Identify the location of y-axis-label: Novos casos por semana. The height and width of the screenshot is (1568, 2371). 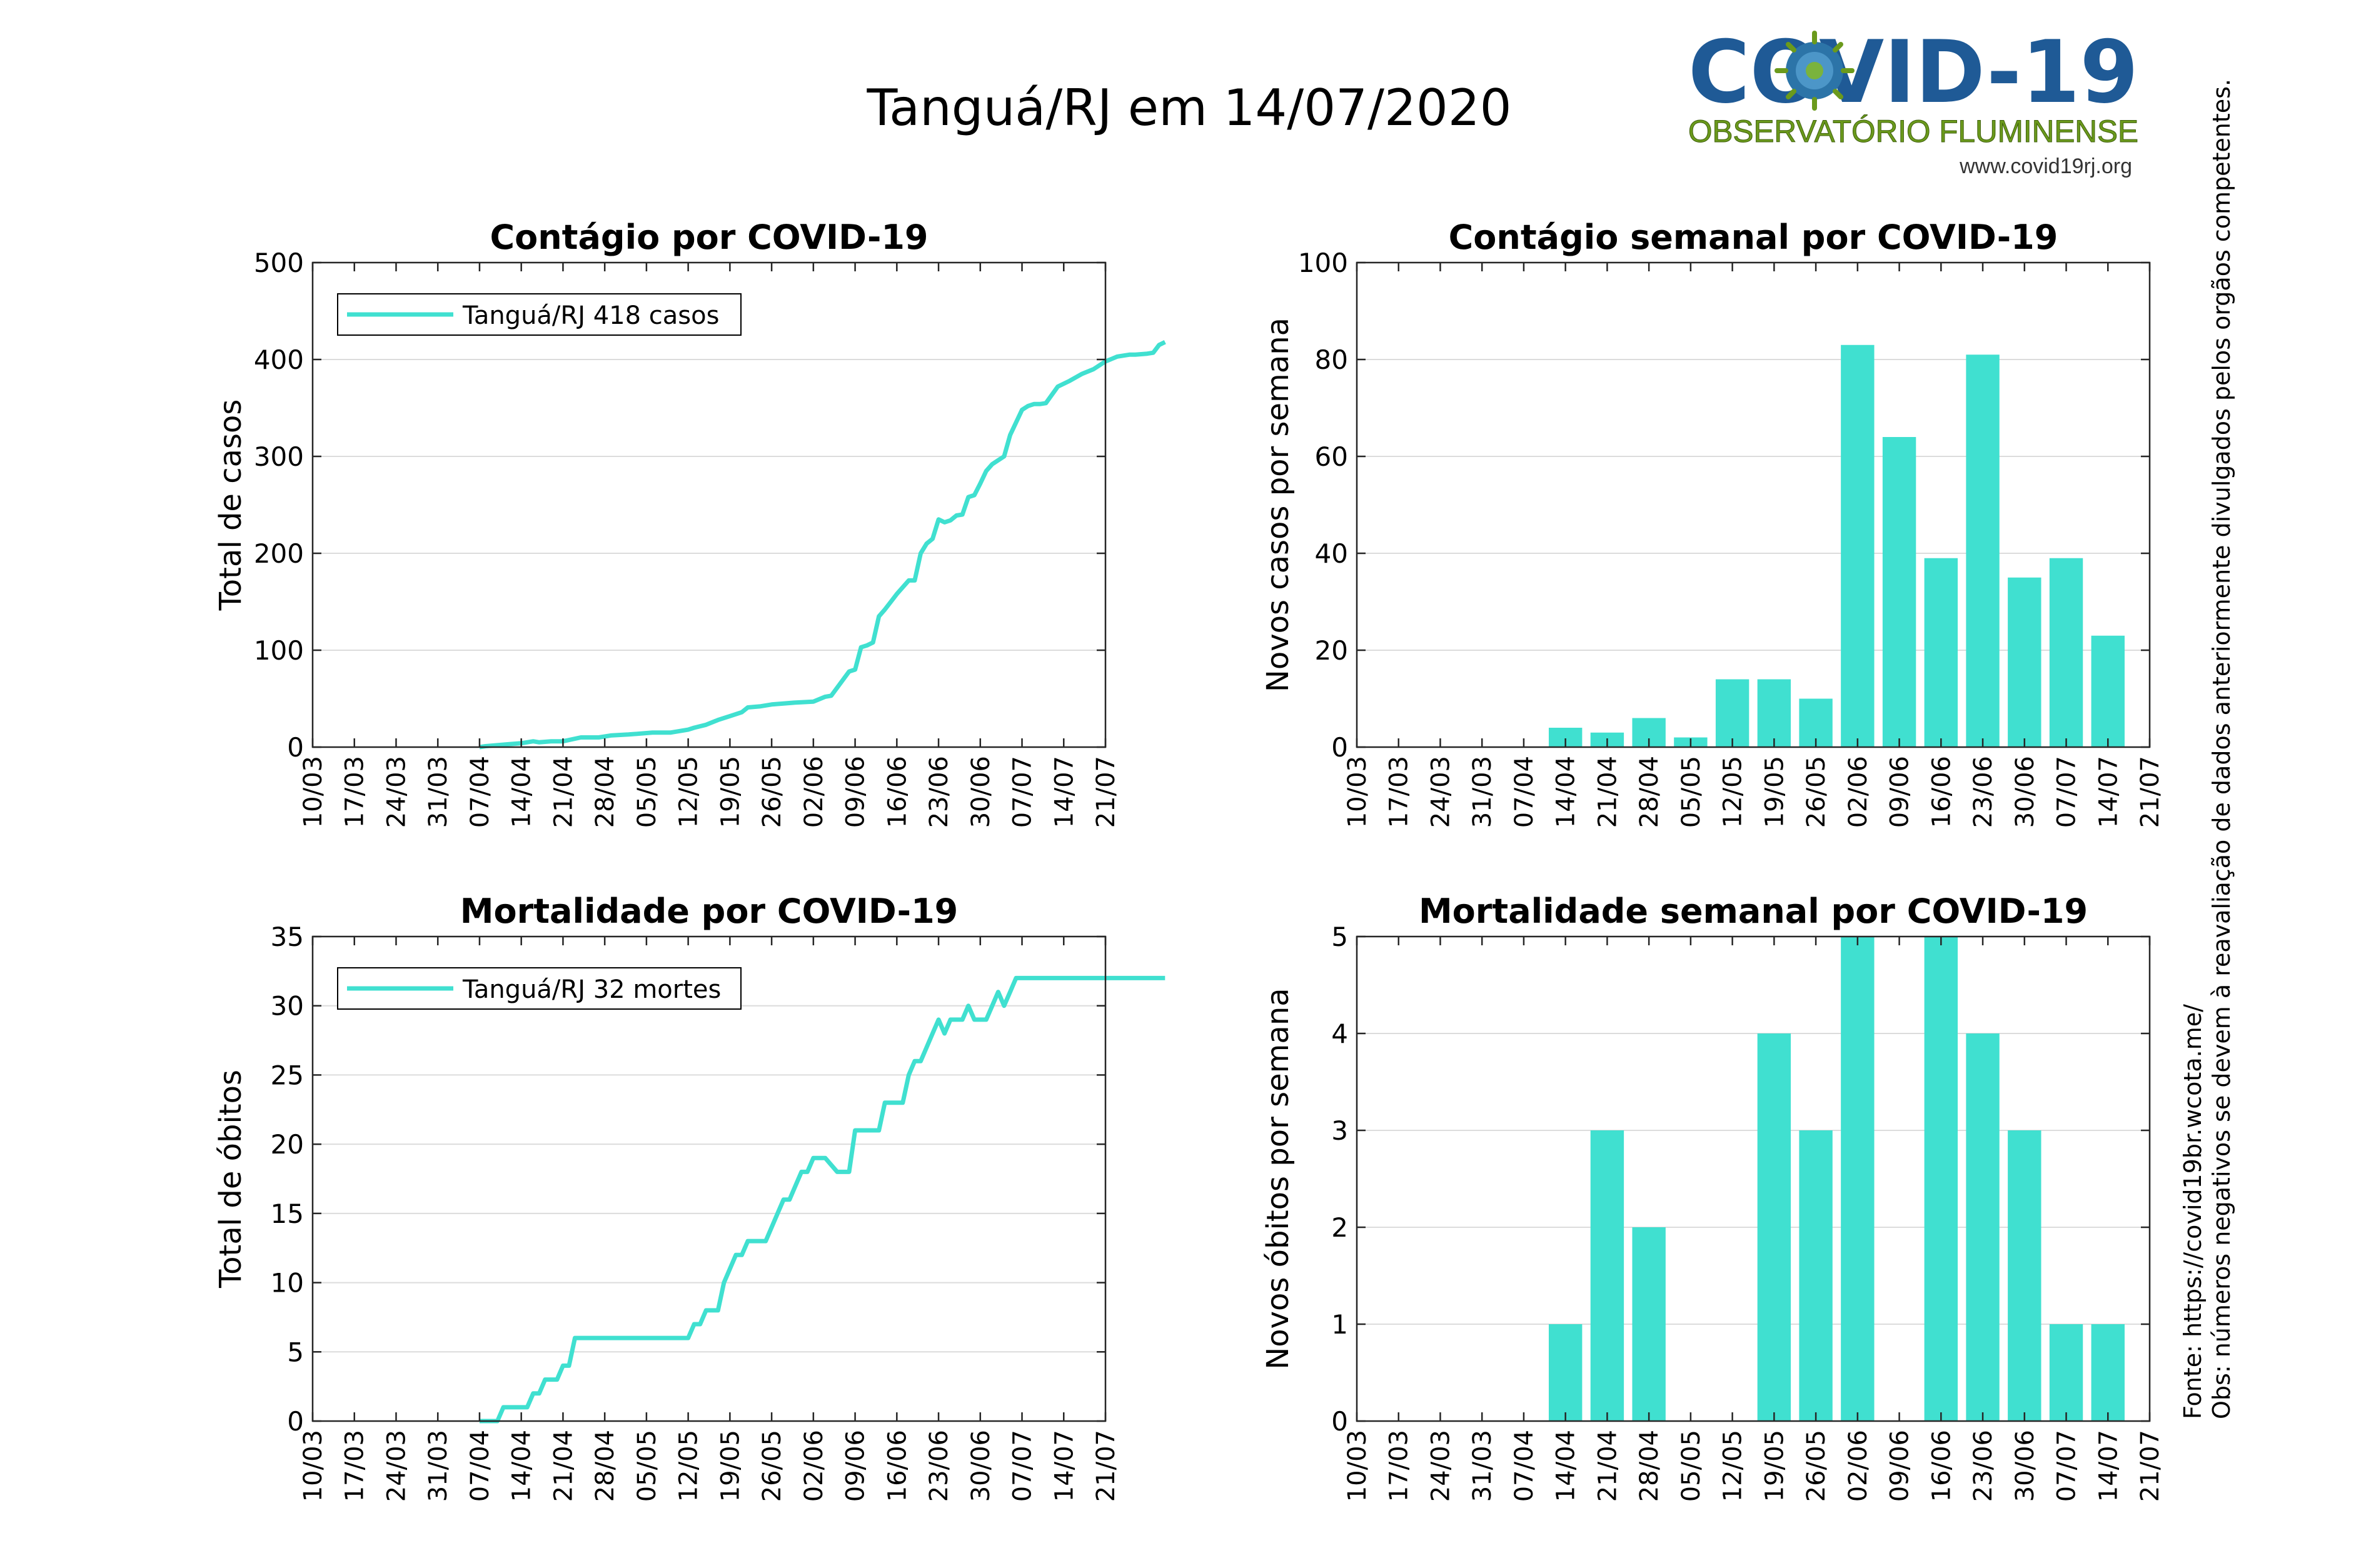
(1279, 505).